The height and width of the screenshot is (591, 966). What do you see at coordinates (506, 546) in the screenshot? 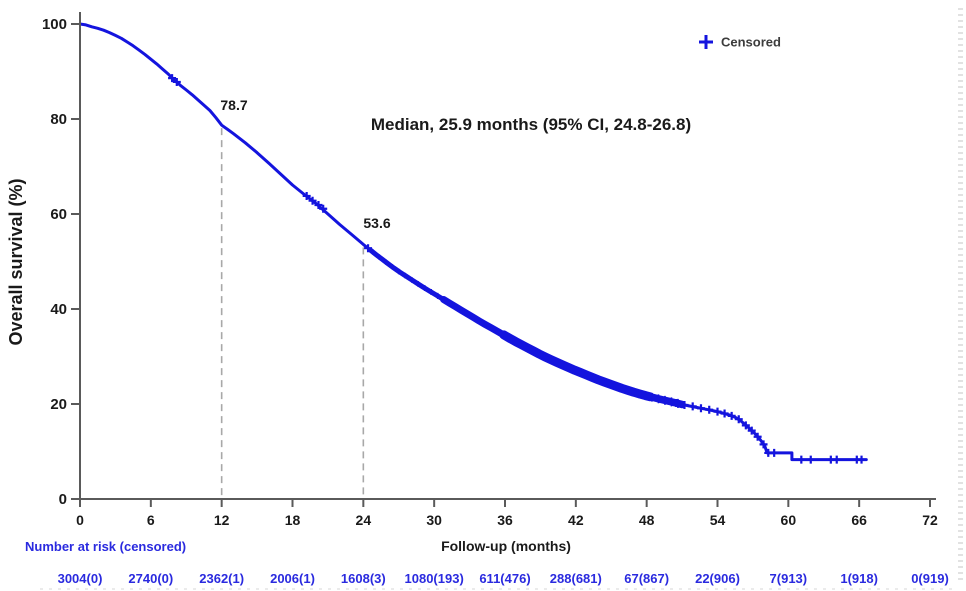
I see `x-axis-title: Follow-up (months)` at bounding box center [506, 546].